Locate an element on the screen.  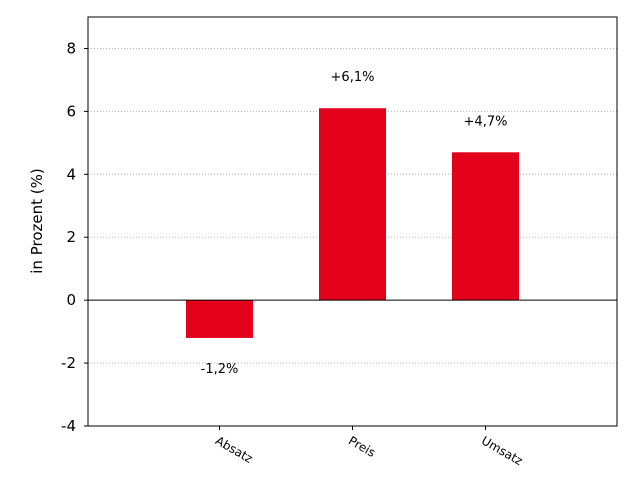
bar-absatz is located at coordinates (219, 319).